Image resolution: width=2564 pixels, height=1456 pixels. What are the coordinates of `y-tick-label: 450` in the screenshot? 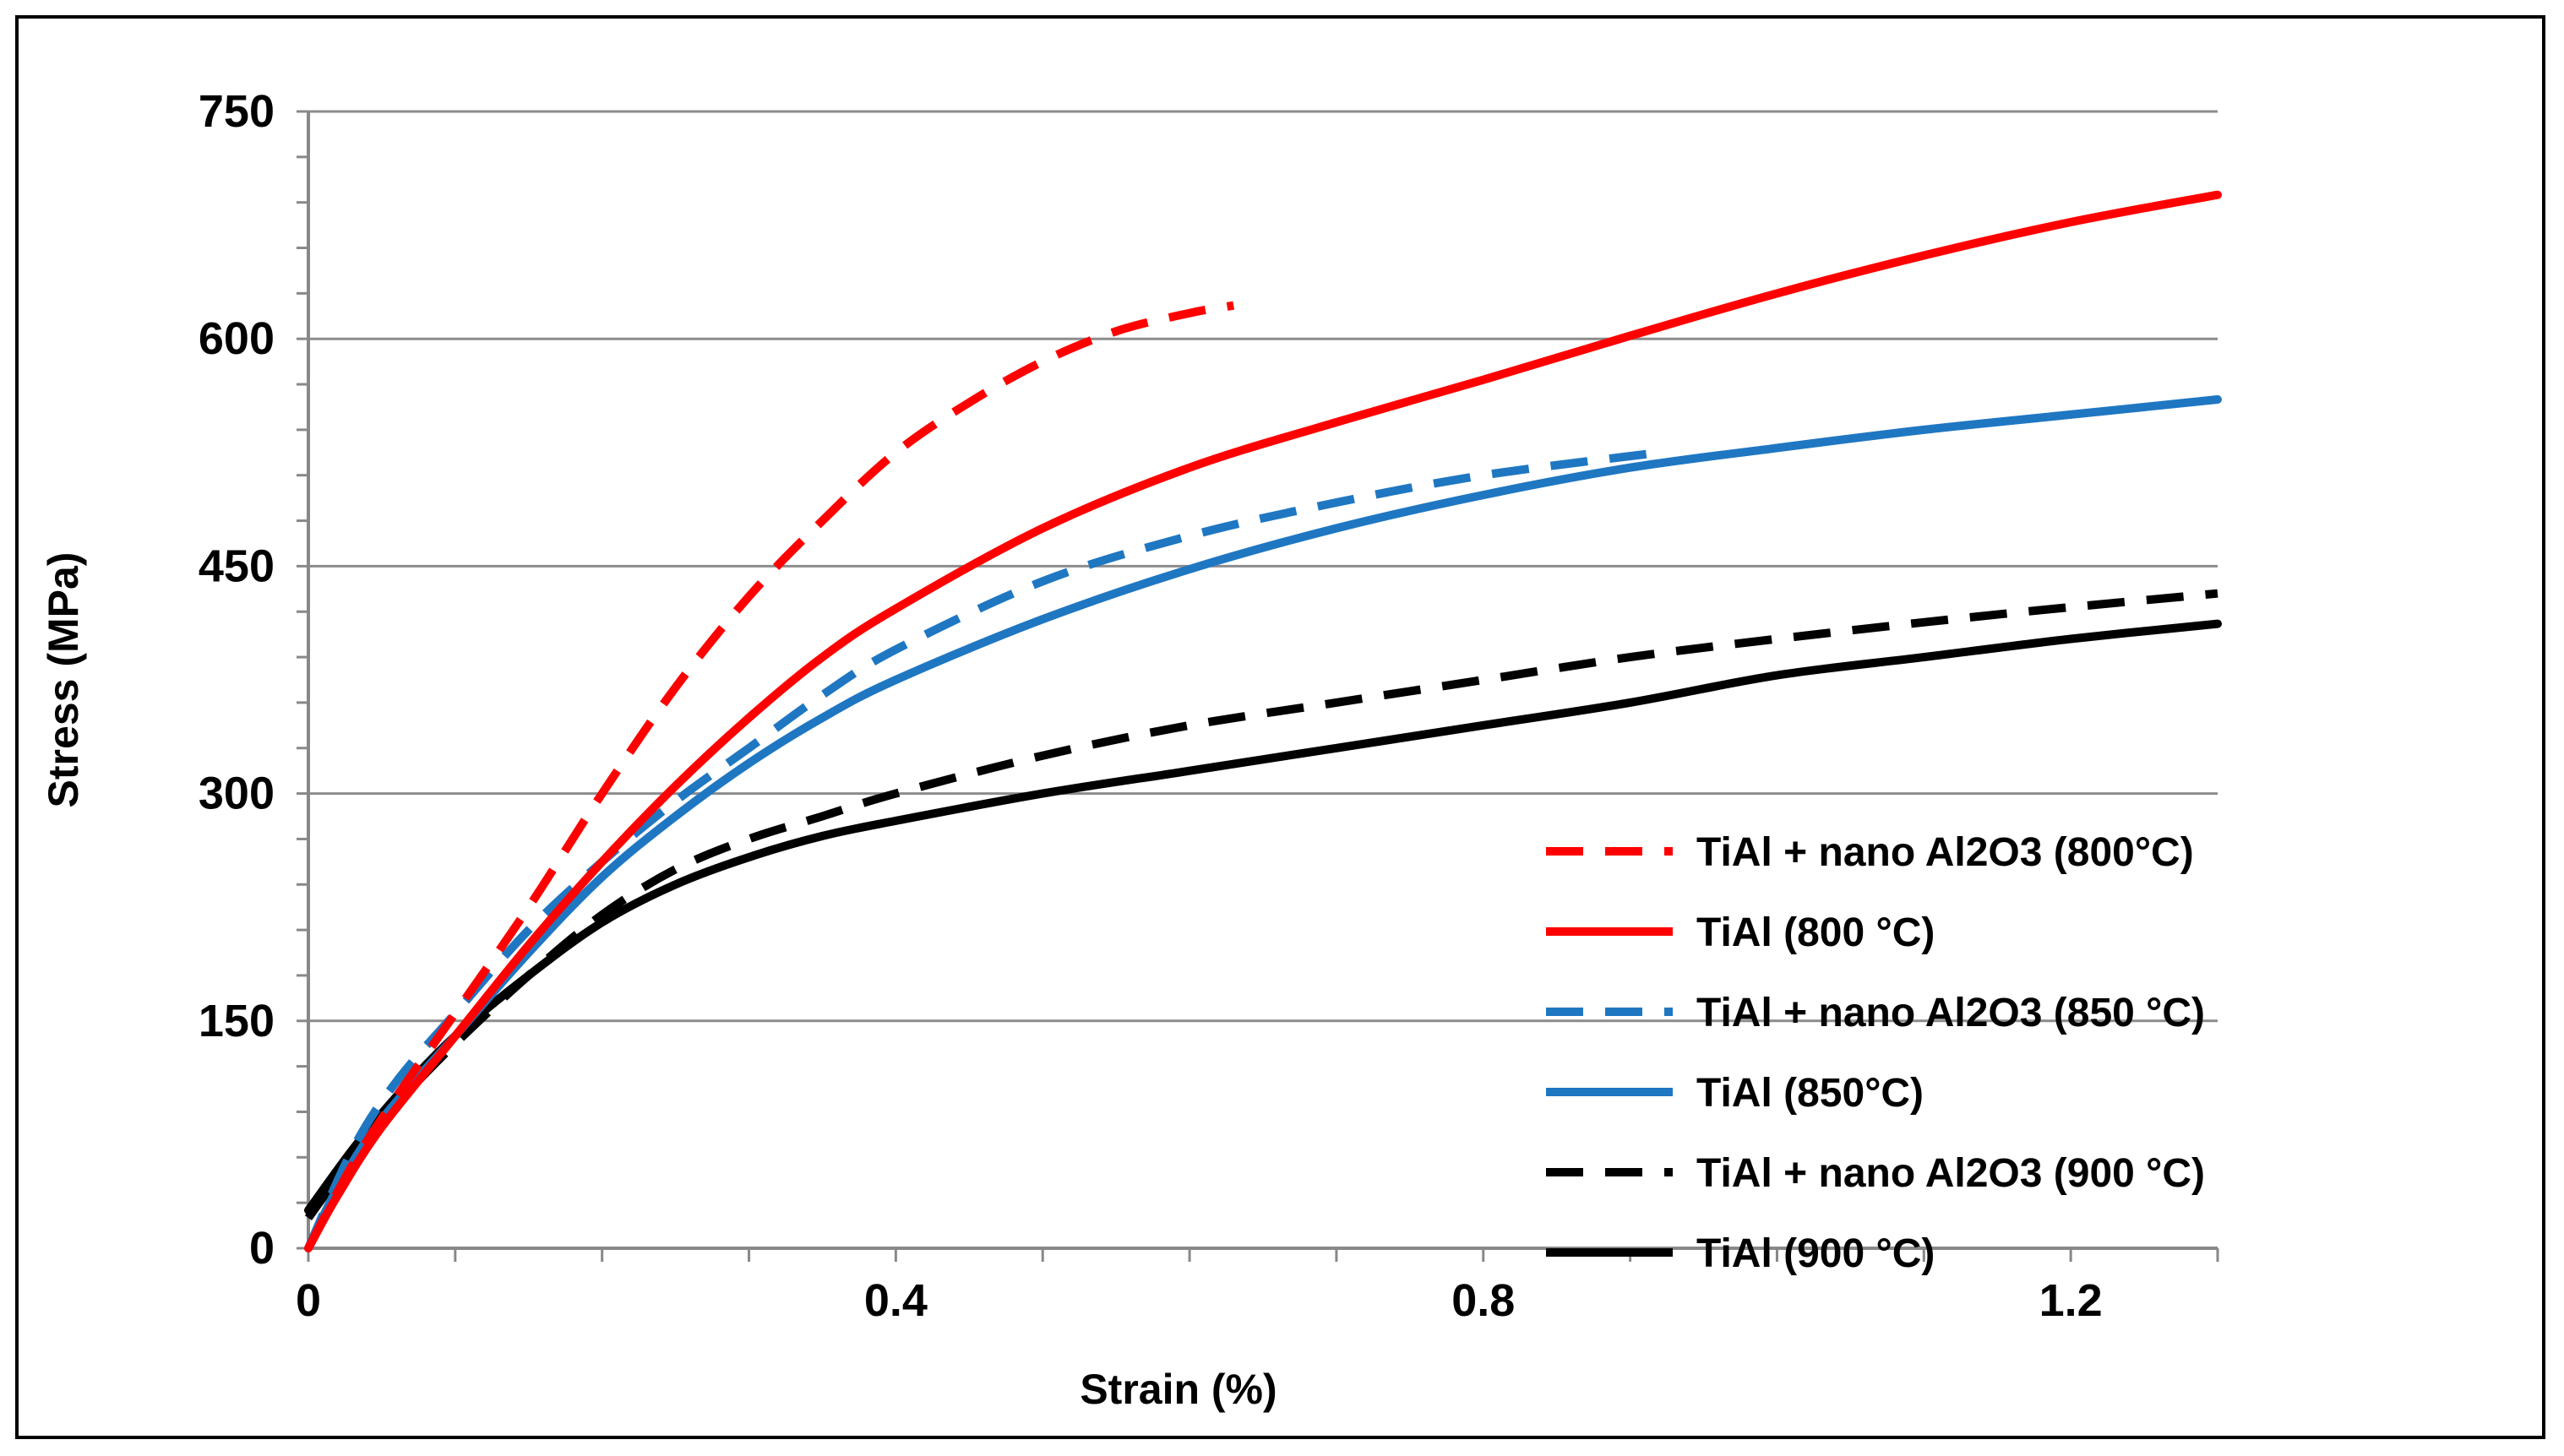 It's located at (237, 566).